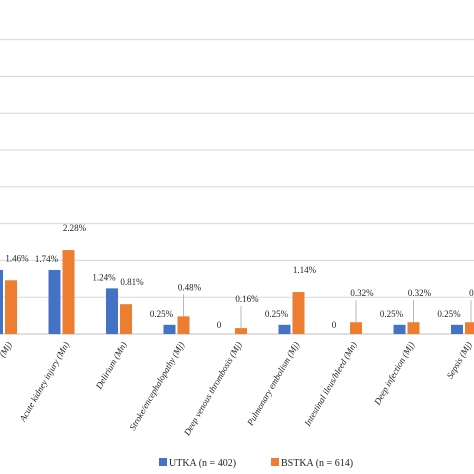 The image size is (474, 474). I want to click on category-label: Acute kidney injury (Mn), so click(44, 382).